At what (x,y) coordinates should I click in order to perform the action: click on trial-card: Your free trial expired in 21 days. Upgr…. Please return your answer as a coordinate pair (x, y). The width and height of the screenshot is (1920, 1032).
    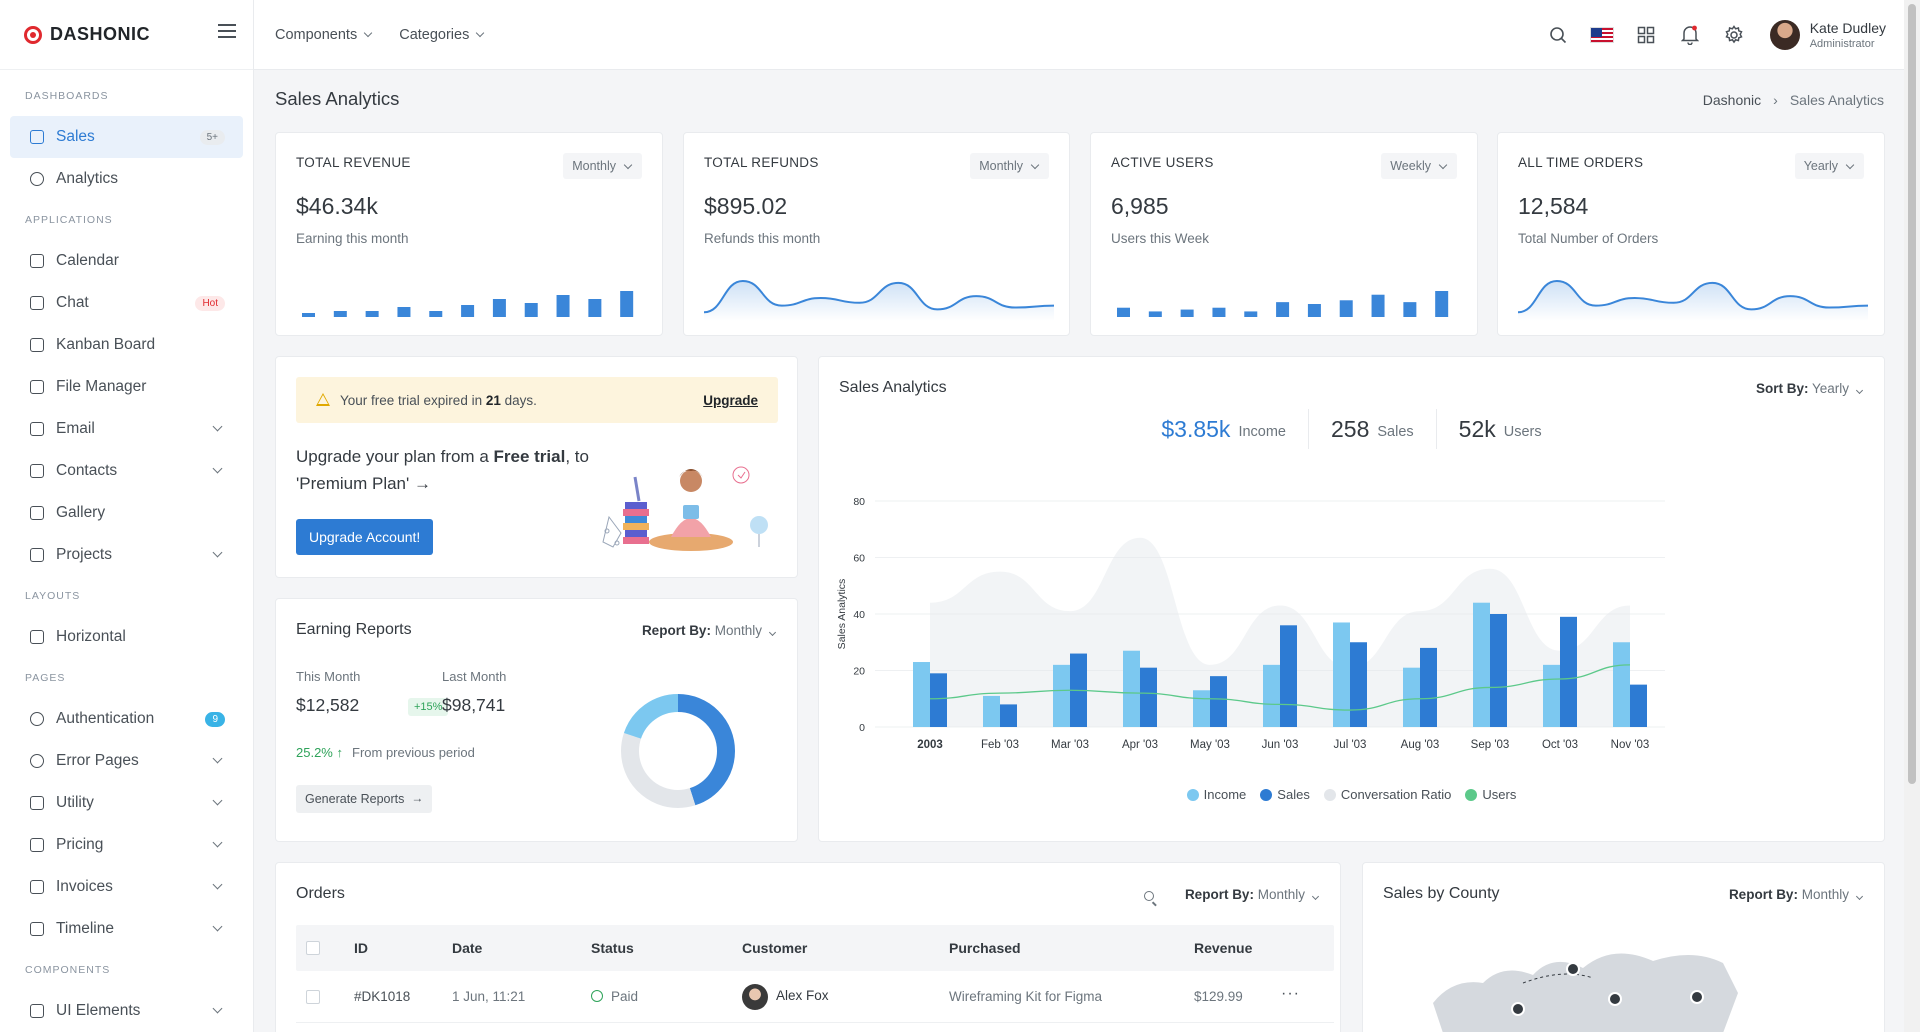
    Looking at the image, I should click on (536, 467).